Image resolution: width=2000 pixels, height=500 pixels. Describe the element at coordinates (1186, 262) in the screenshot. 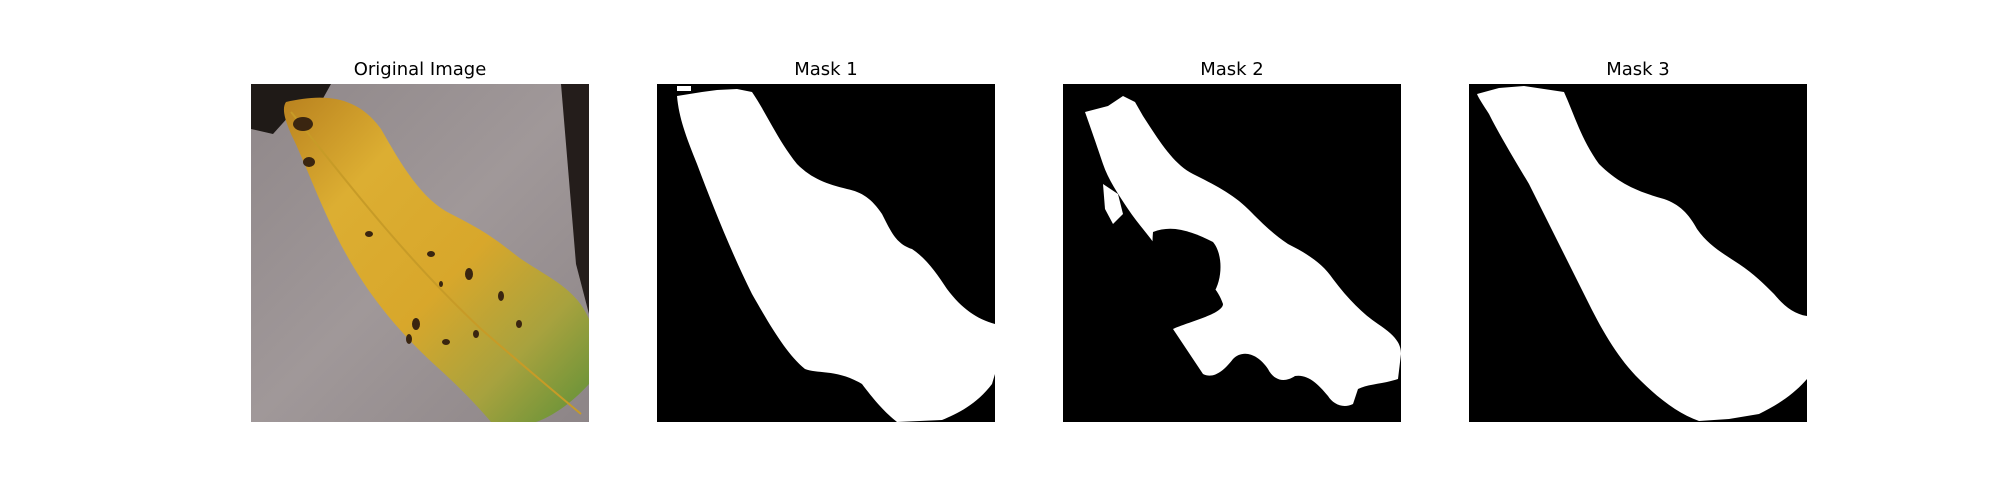

I see `mask-2-hole` at that location.